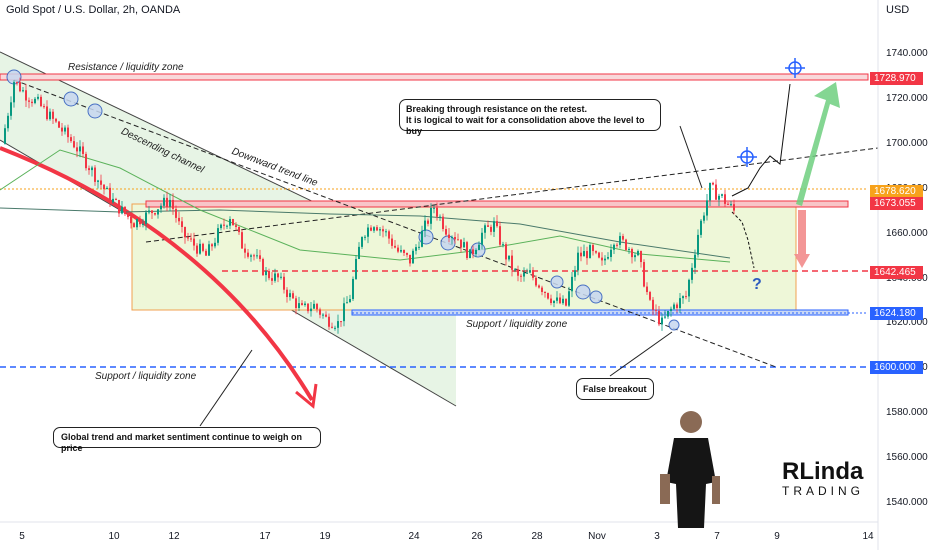 The width and height of the screenshot is (932, 550). What do you see at coordinates (226, 388) in the screenshot?
I see `callout-pointer-global` at bounding box center [226, 388].